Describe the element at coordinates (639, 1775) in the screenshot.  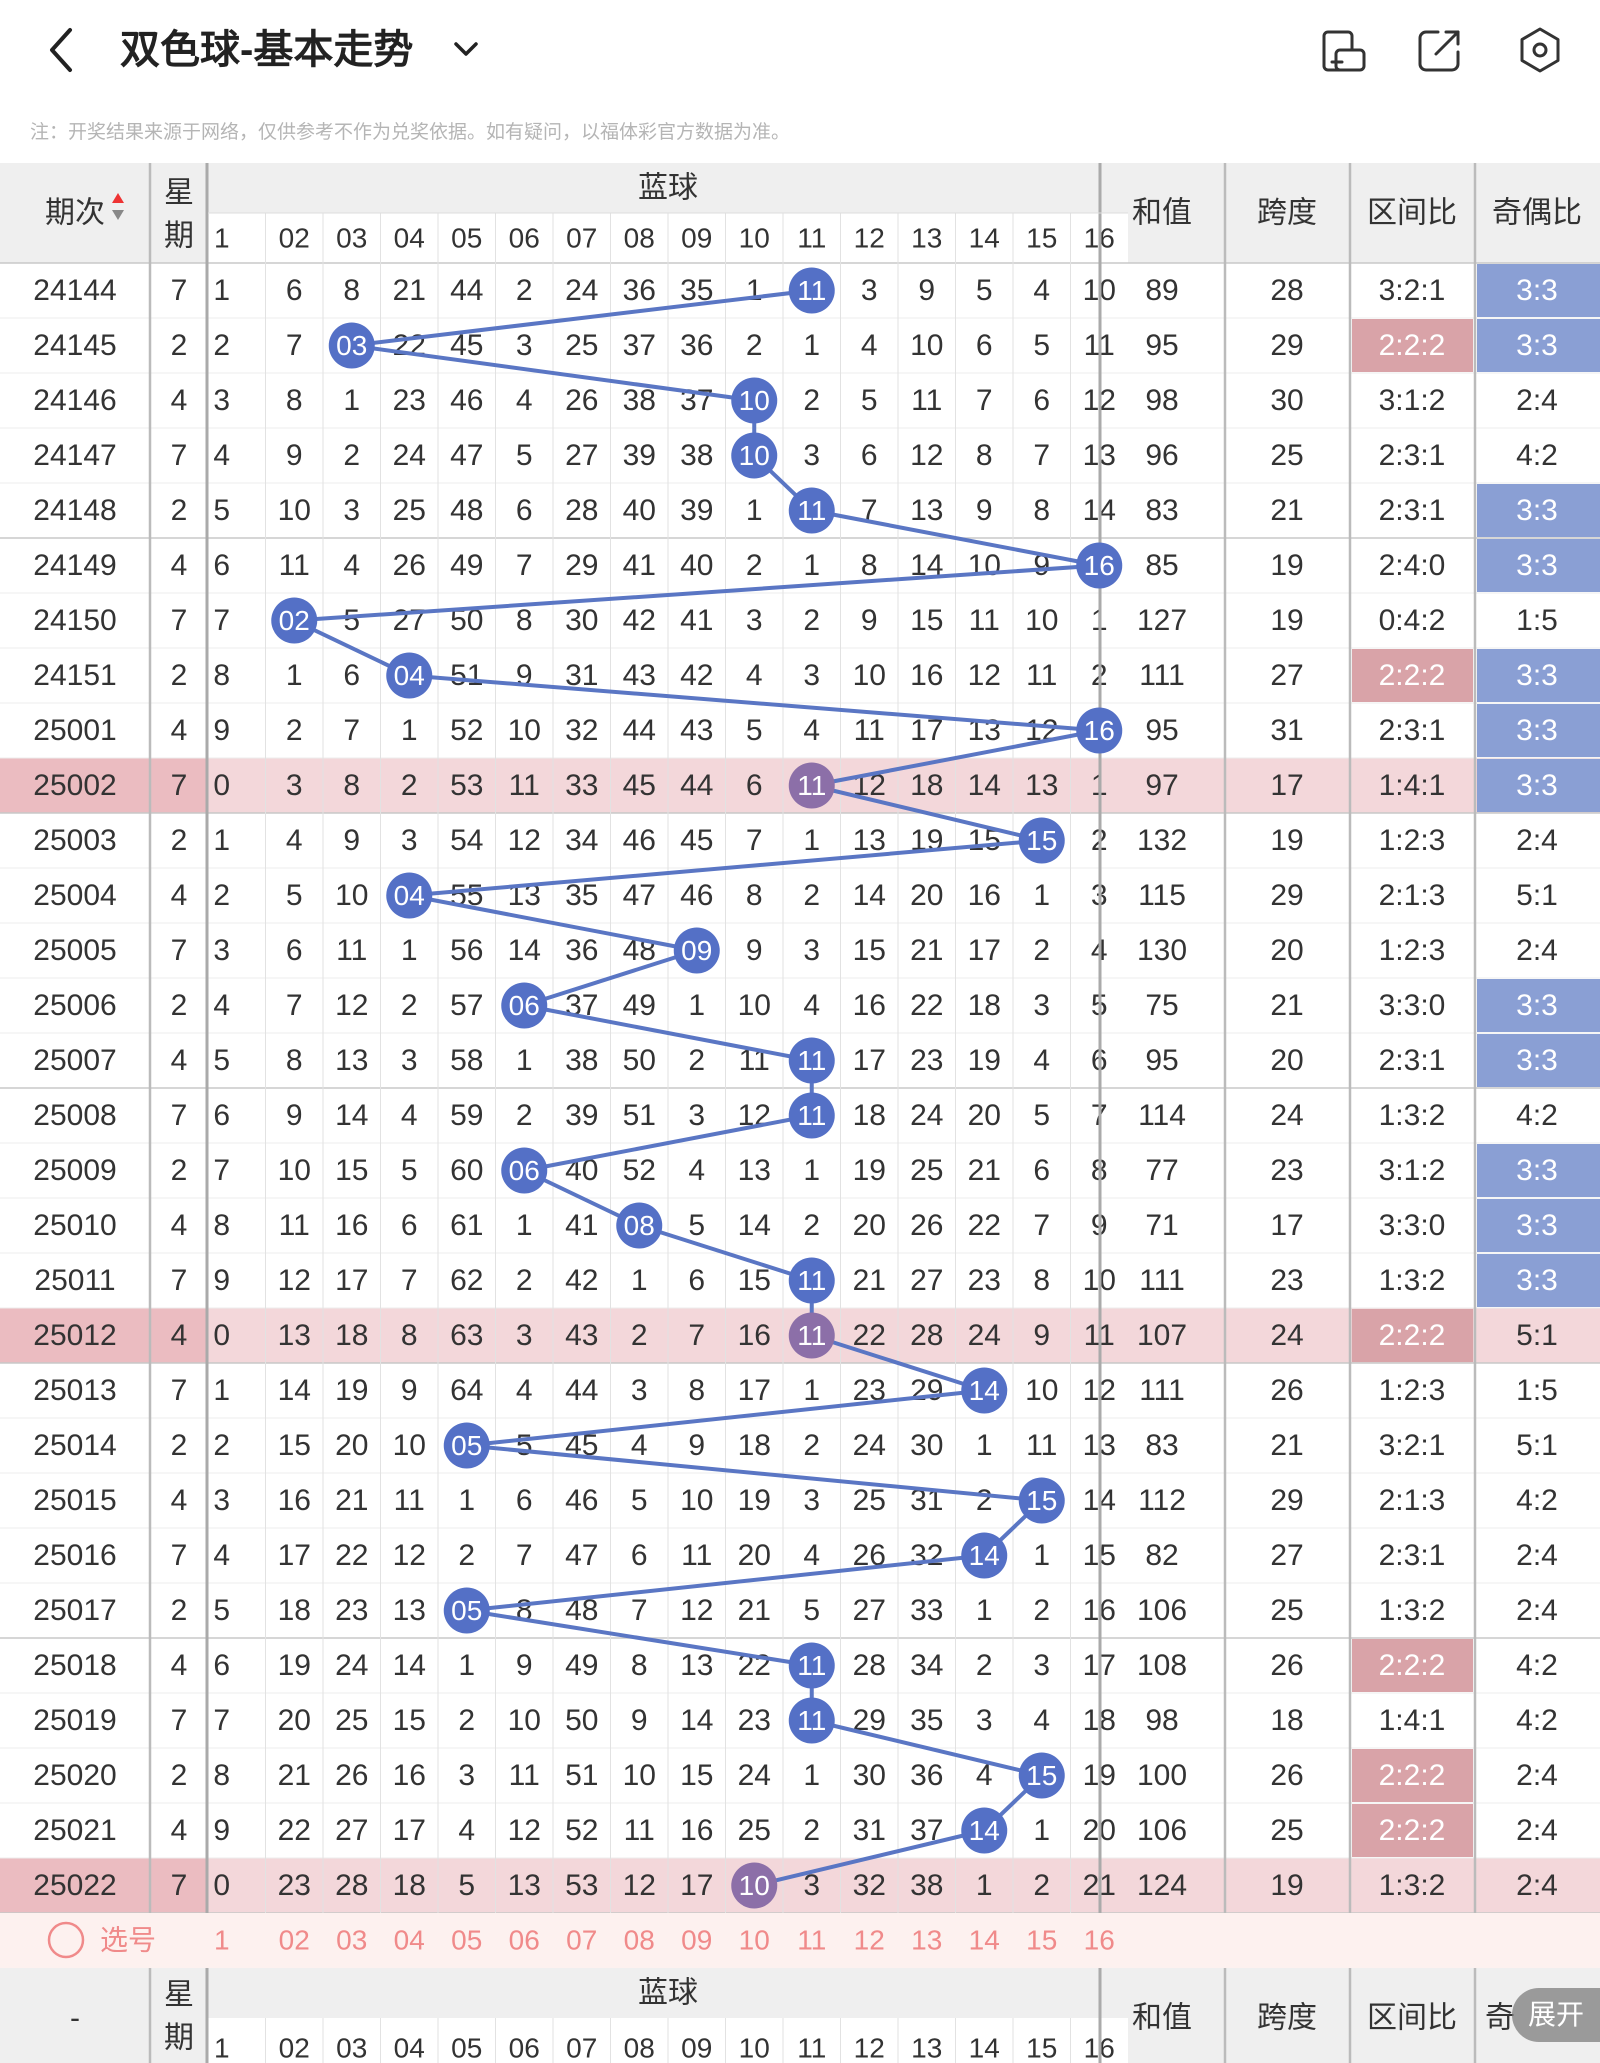
I see `ball-miss-cell: 10` at that location.